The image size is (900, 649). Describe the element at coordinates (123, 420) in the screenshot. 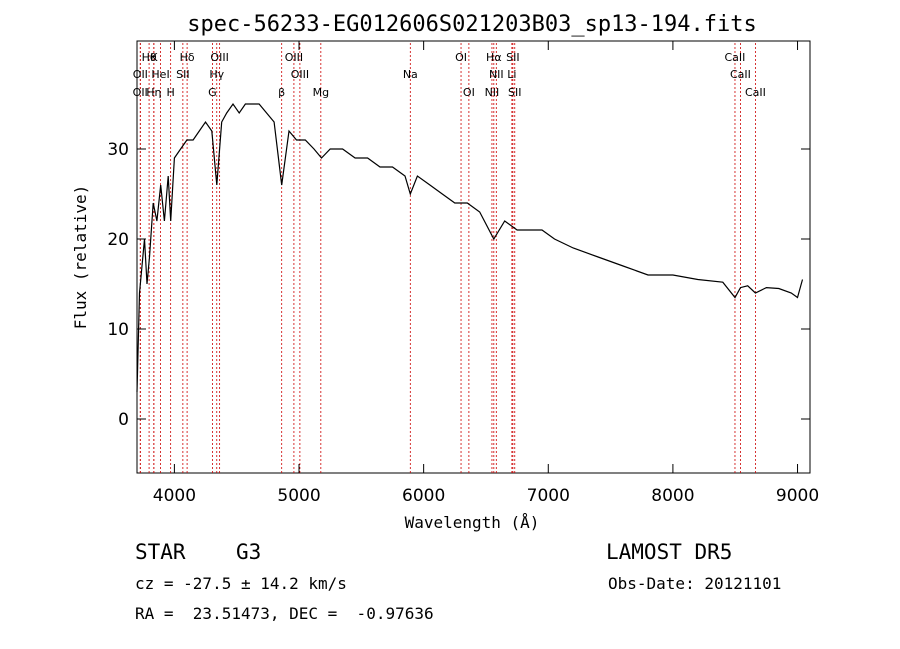

I see `y-tick-label: 0` at that location.